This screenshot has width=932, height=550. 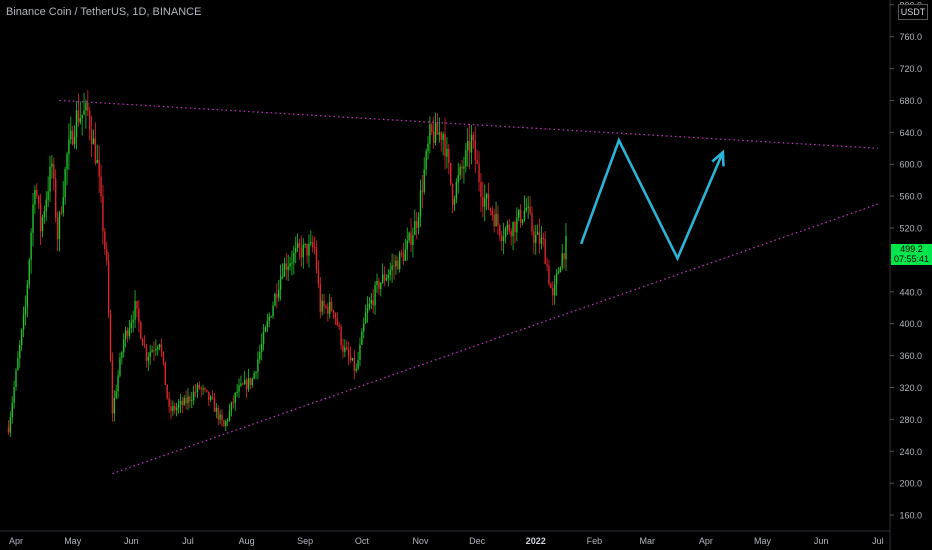 What do you see at coordinates (910, 229) in the screenshot?
I see `price-tick-label: 520.0` at bounding box center [910, 229].